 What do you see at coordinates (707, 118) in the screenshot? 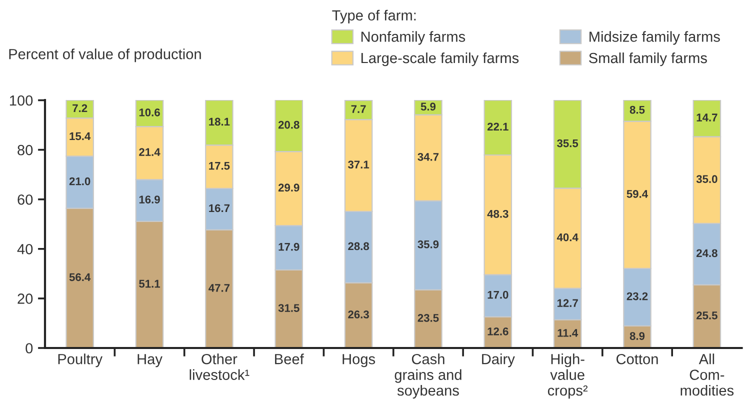
I see `data-label: 14.7` at bounding box center [707, 118].